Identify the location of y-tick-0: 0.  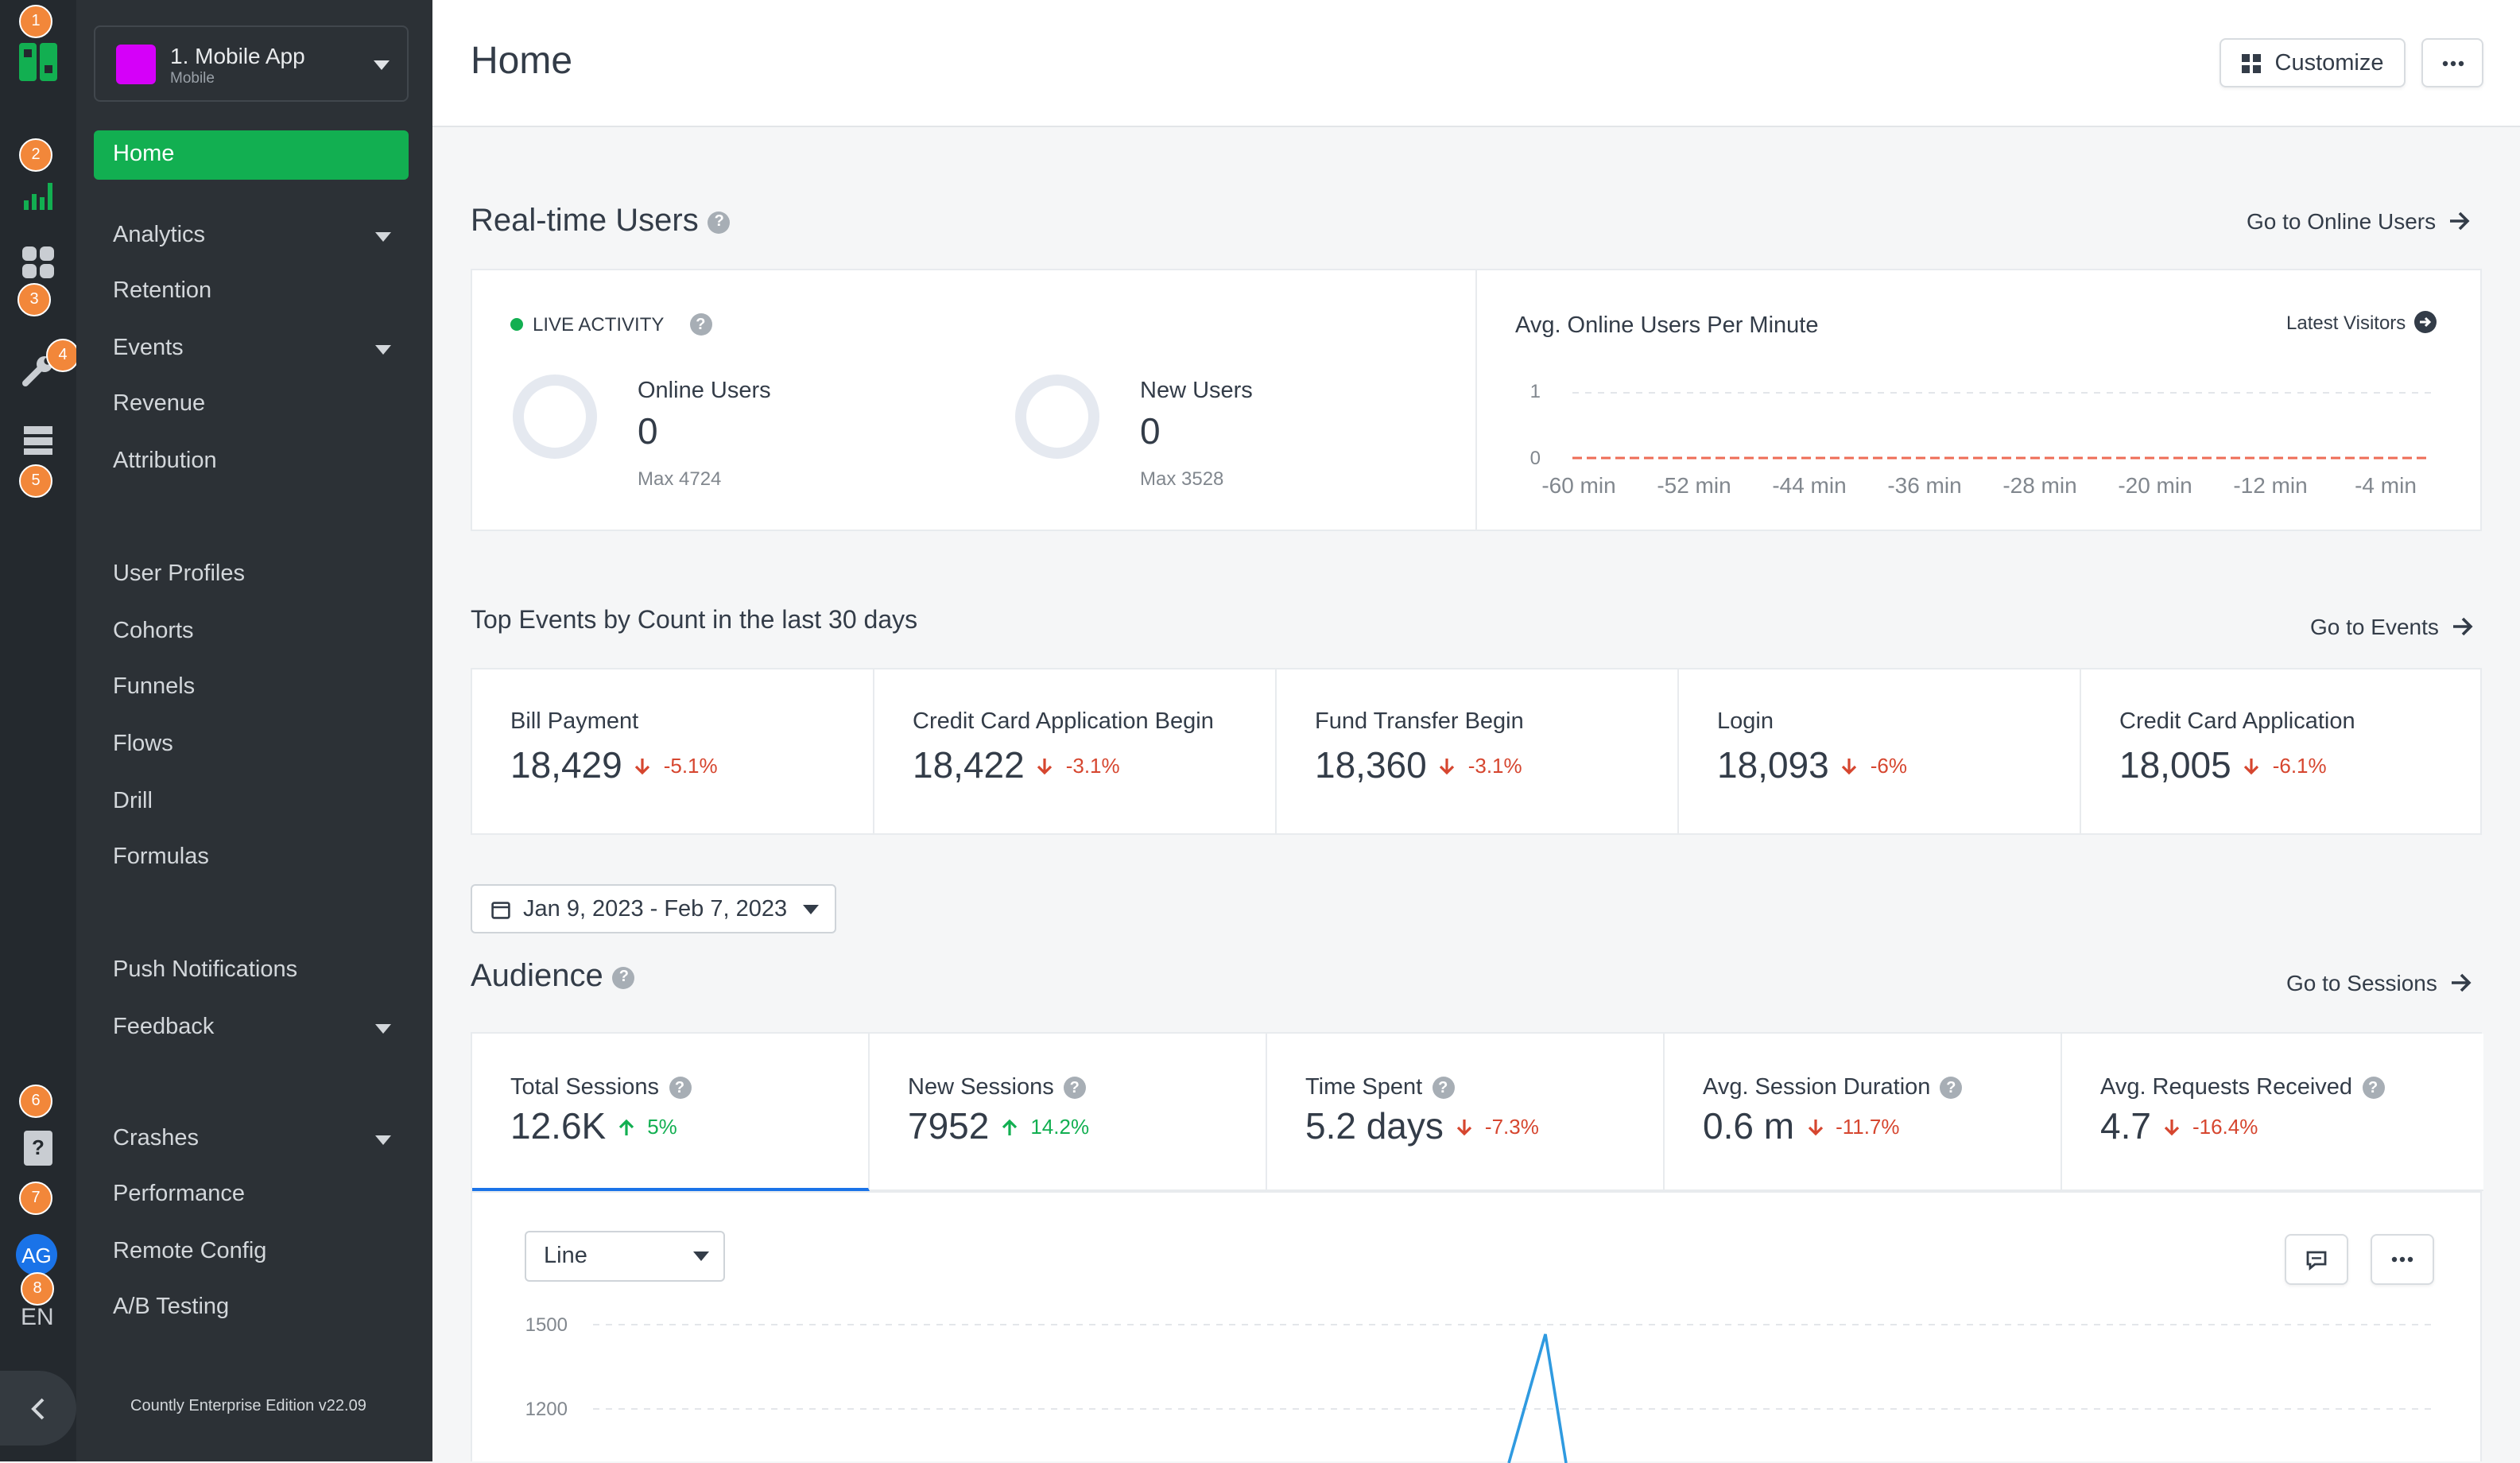
(1536, 458).